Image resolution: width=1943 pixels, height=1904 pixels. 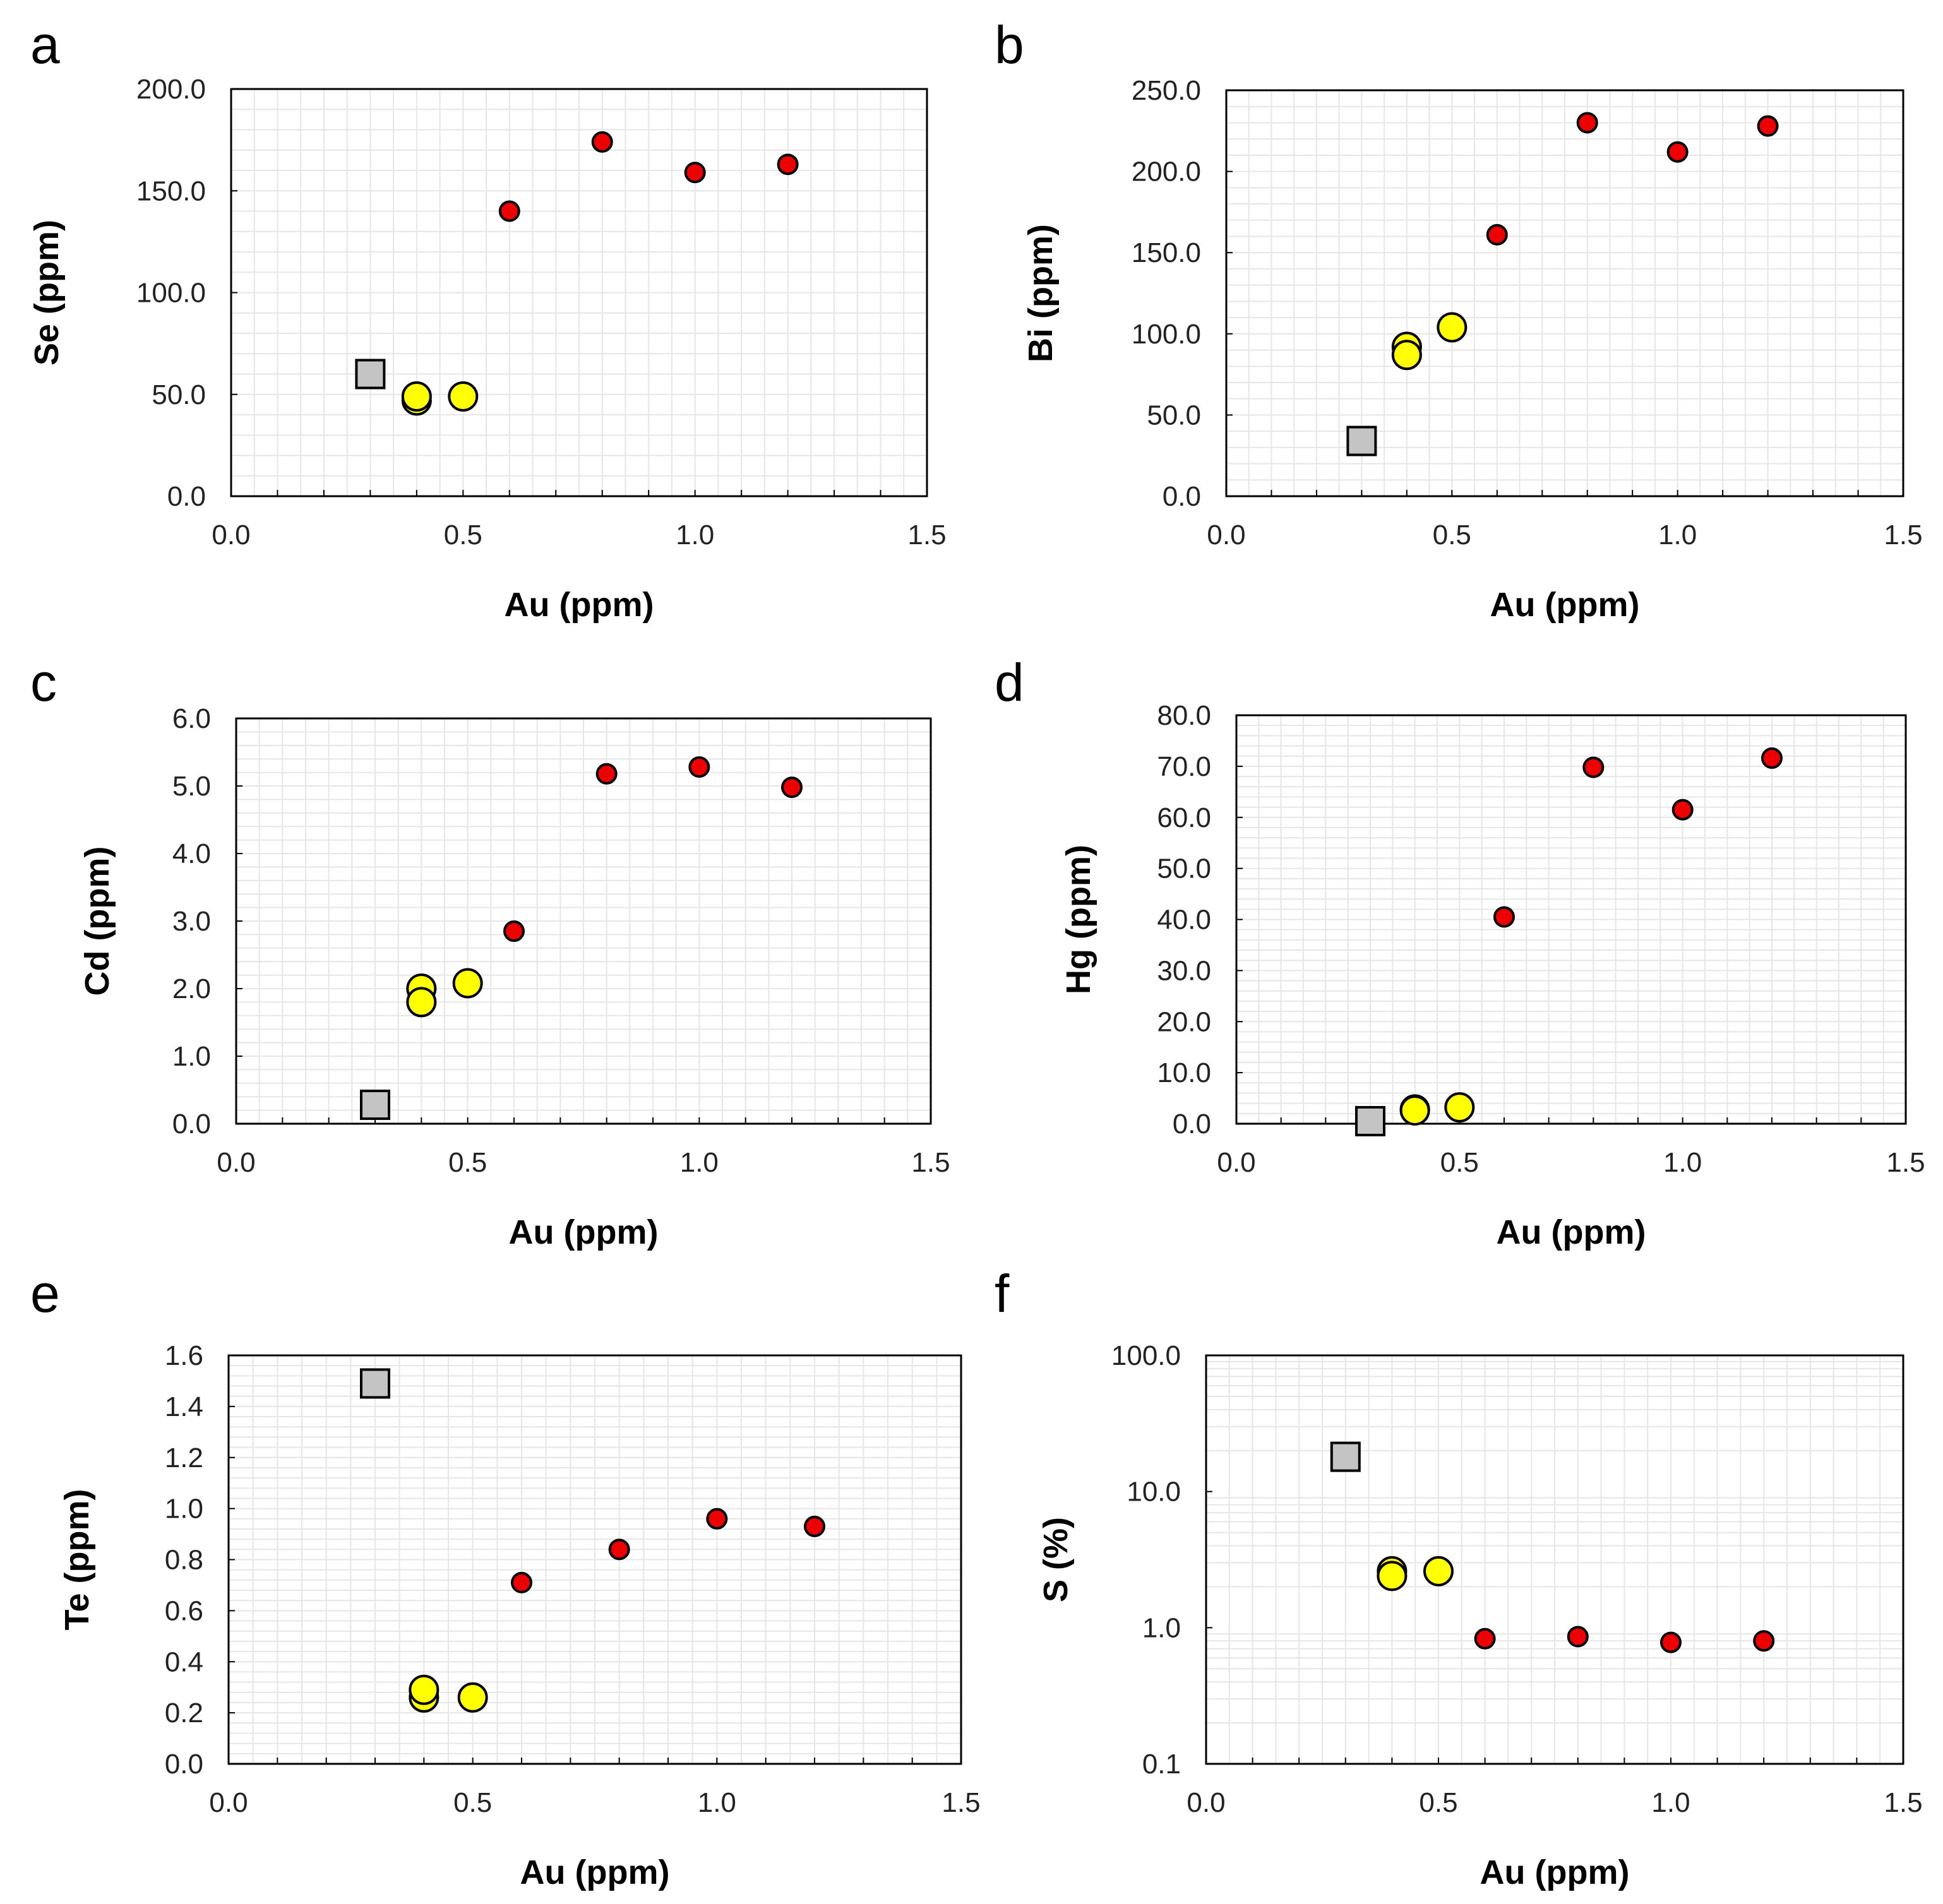 What do you see at coordinates (1184, 920) in the screenshot?
I see `y-tick-label: 40.0` at bounding box center [1184, 920].